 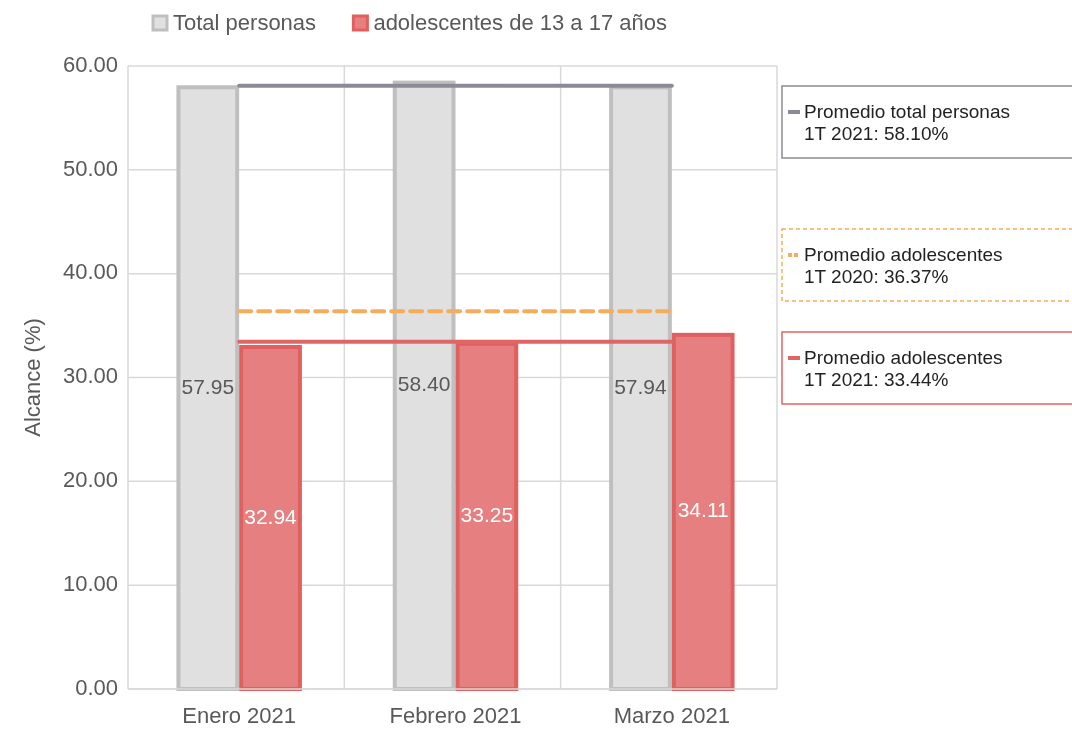 What do you see at coordinates (455, 715) in the screenshot?
I see `x-tick-label: Febrero 2021` at bounding box center [455, 715].